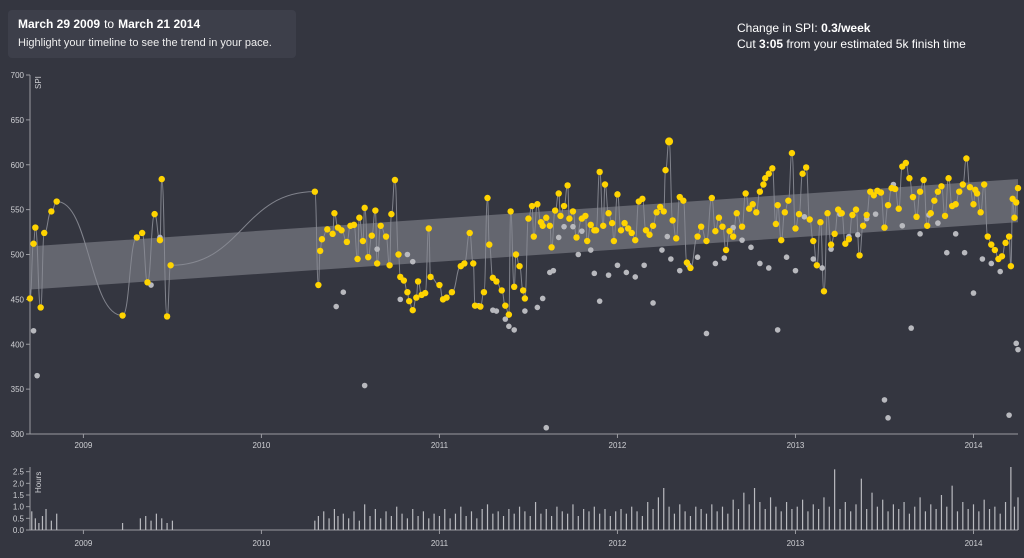 The image size is (1024, 558). I want to click on hours-y-tick-label: 2.0, so click(19, 483).